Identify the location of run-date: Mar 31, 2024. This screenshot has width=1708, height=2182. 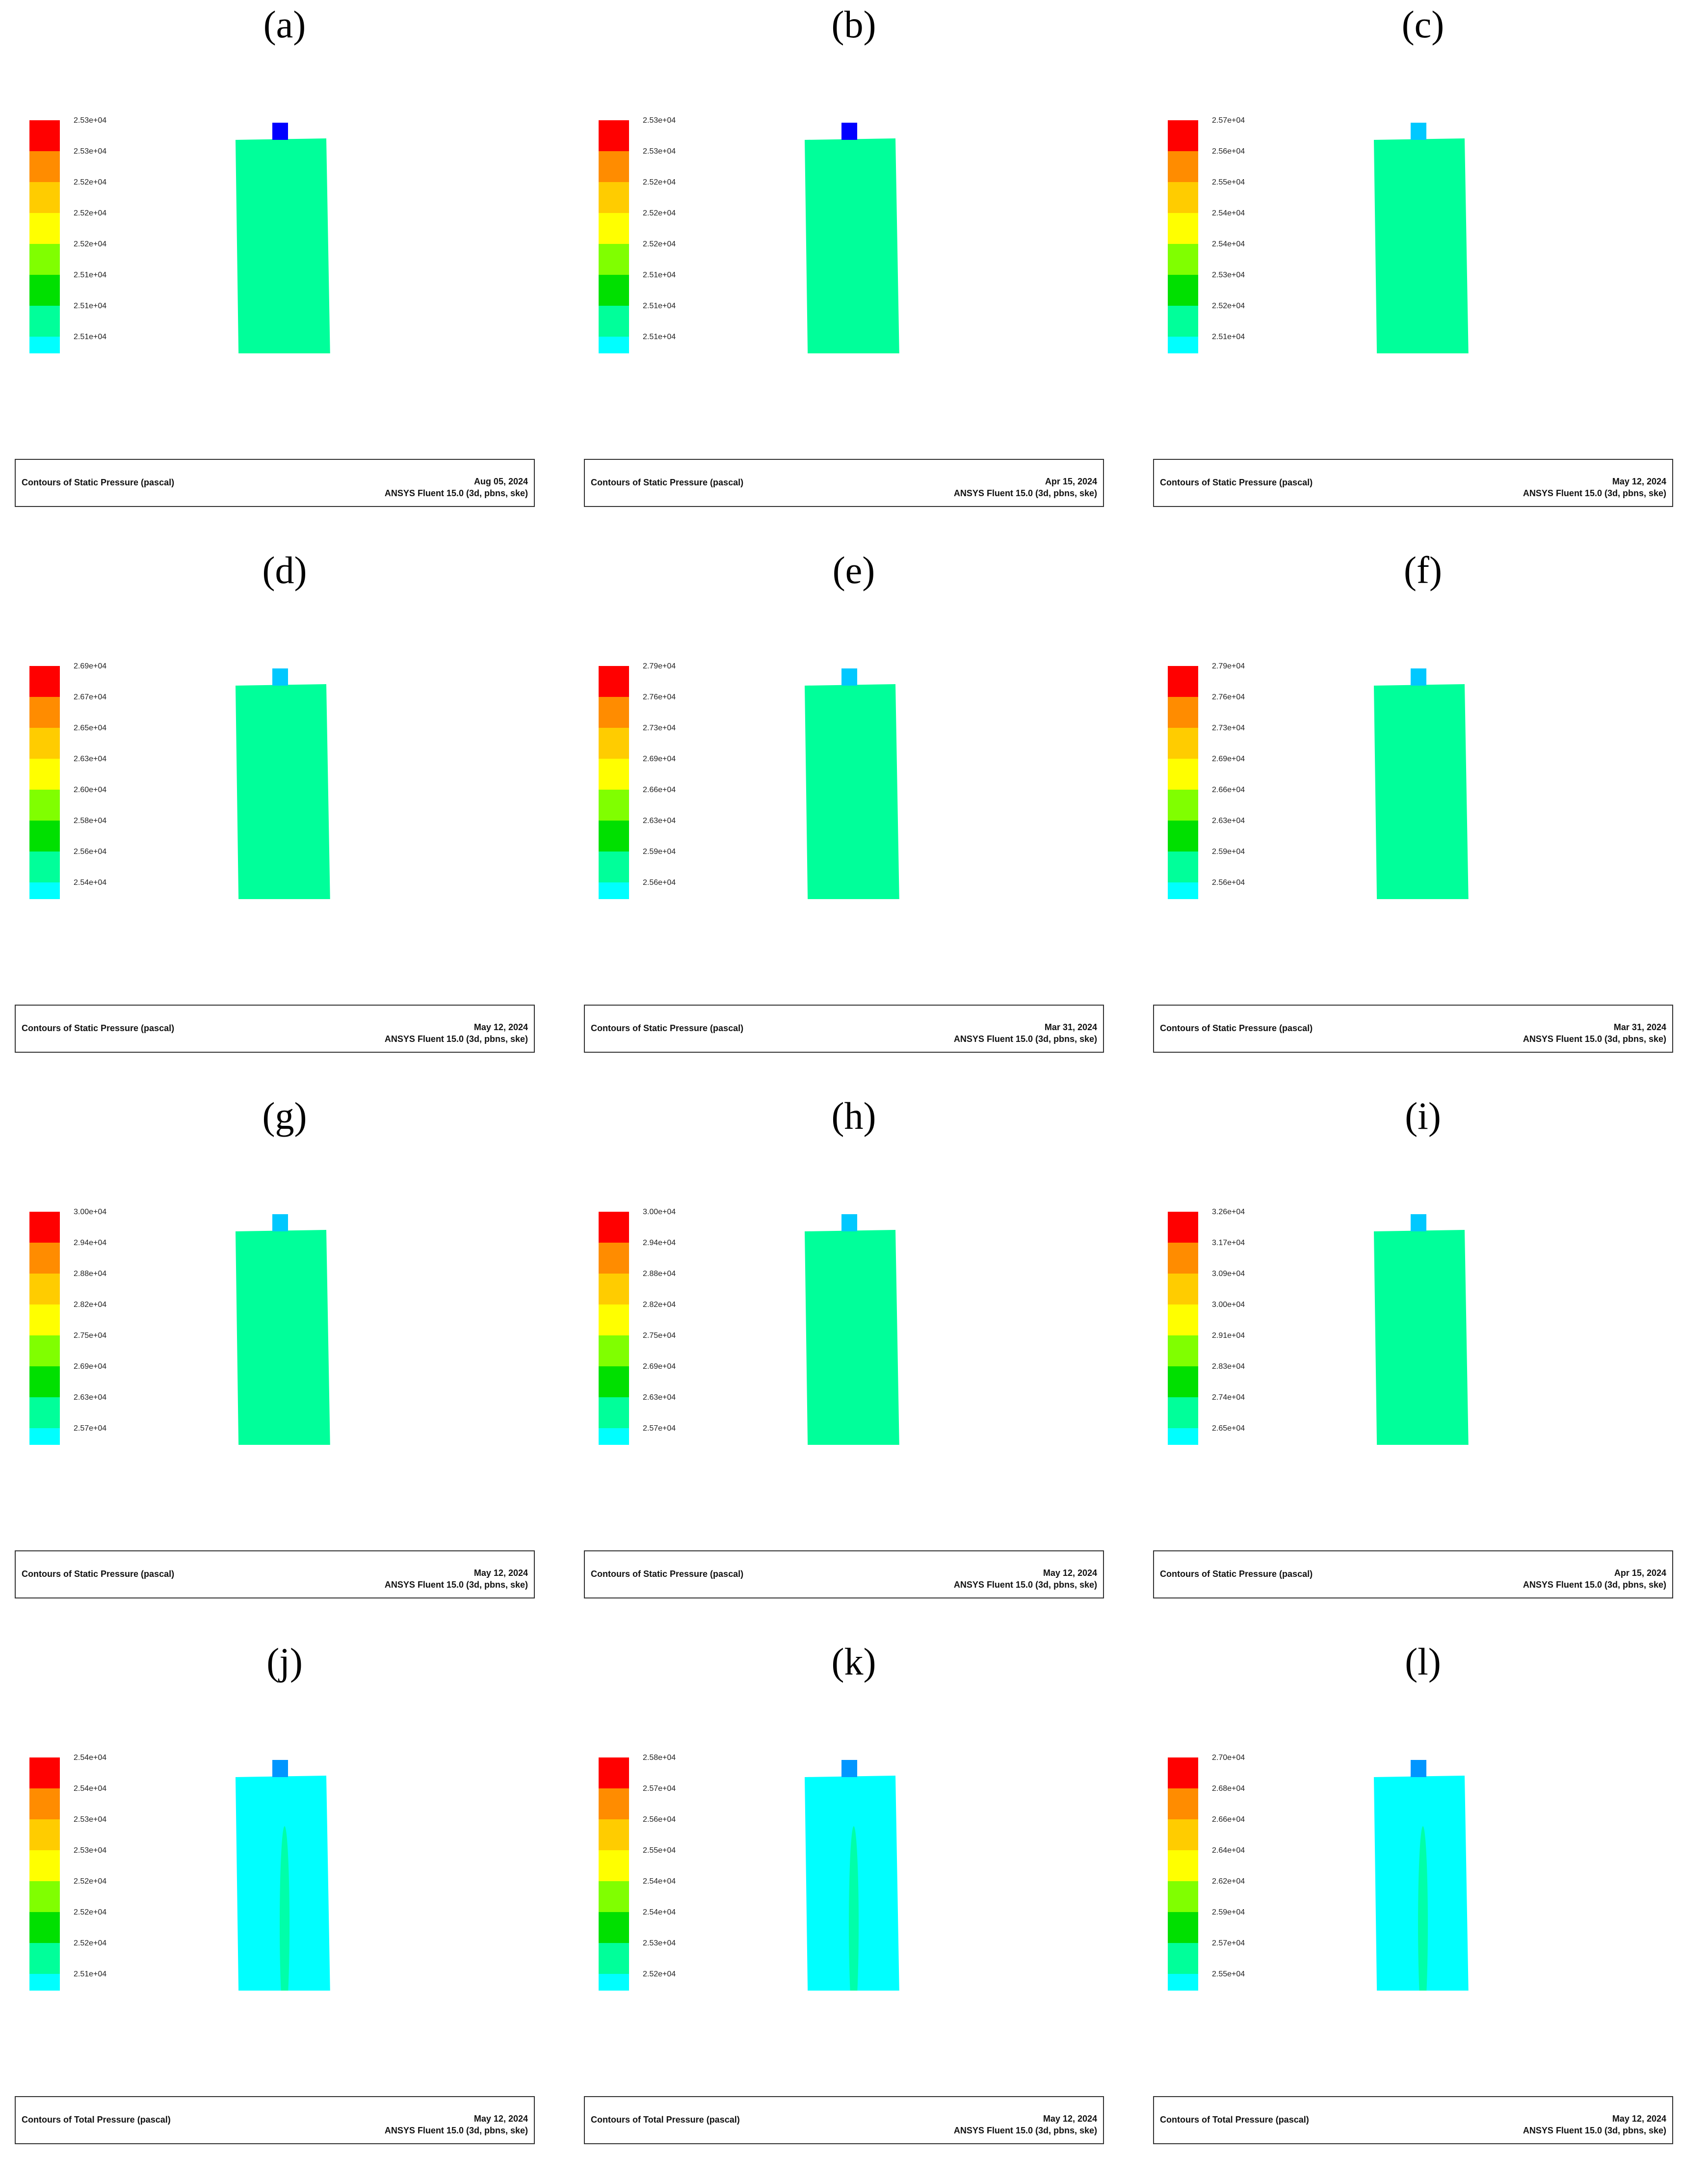
(1640, 1027).